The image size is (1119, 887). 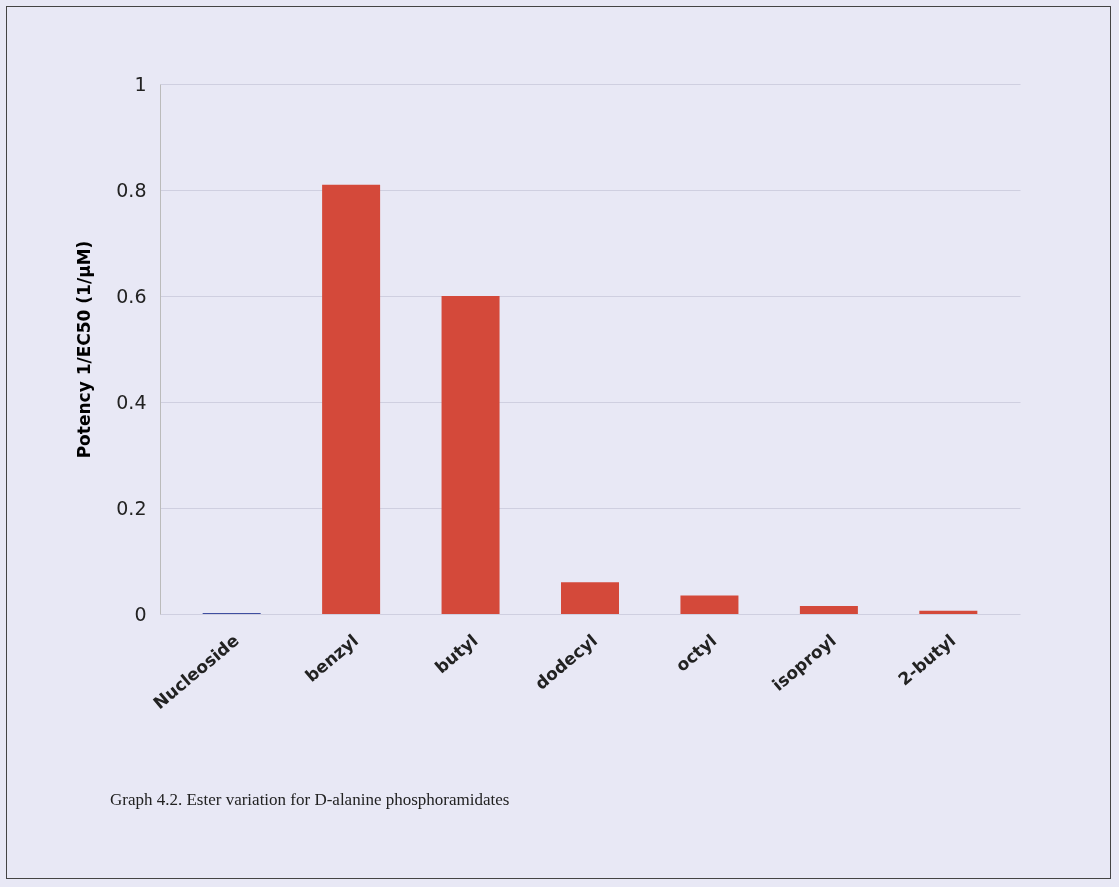 What do you see at coordinates (131, 295) in the screenshot?
I see `y-tick-label: 0.6` at bounding box center [131, 295].